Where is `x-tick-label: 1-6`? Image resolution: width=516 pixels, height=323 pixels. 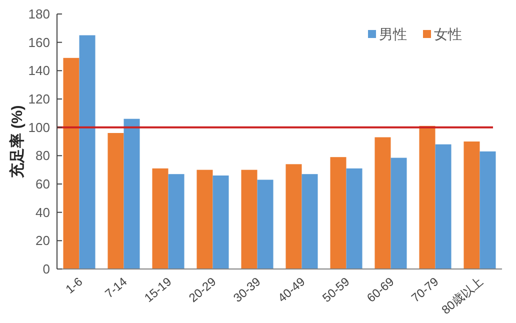 x-tick-label: 1-6 is located at coordinates (74, 285).